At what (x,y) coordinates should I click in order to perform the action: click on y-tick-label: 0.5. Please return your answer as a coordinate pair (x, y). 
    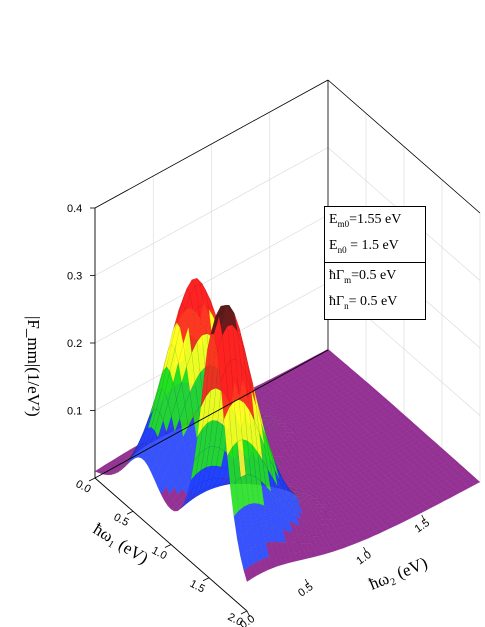
    Looking at the image, I should click on (305, 590).